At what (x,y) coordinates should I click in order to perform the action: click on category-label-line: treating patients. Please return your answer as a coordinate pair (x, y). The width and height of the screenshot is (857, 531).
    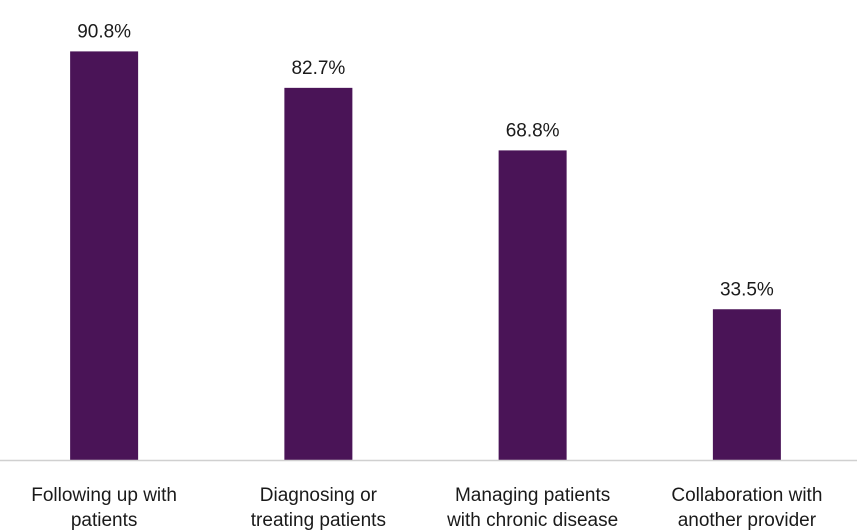
    Looking at the image, I should click on (318, 520).